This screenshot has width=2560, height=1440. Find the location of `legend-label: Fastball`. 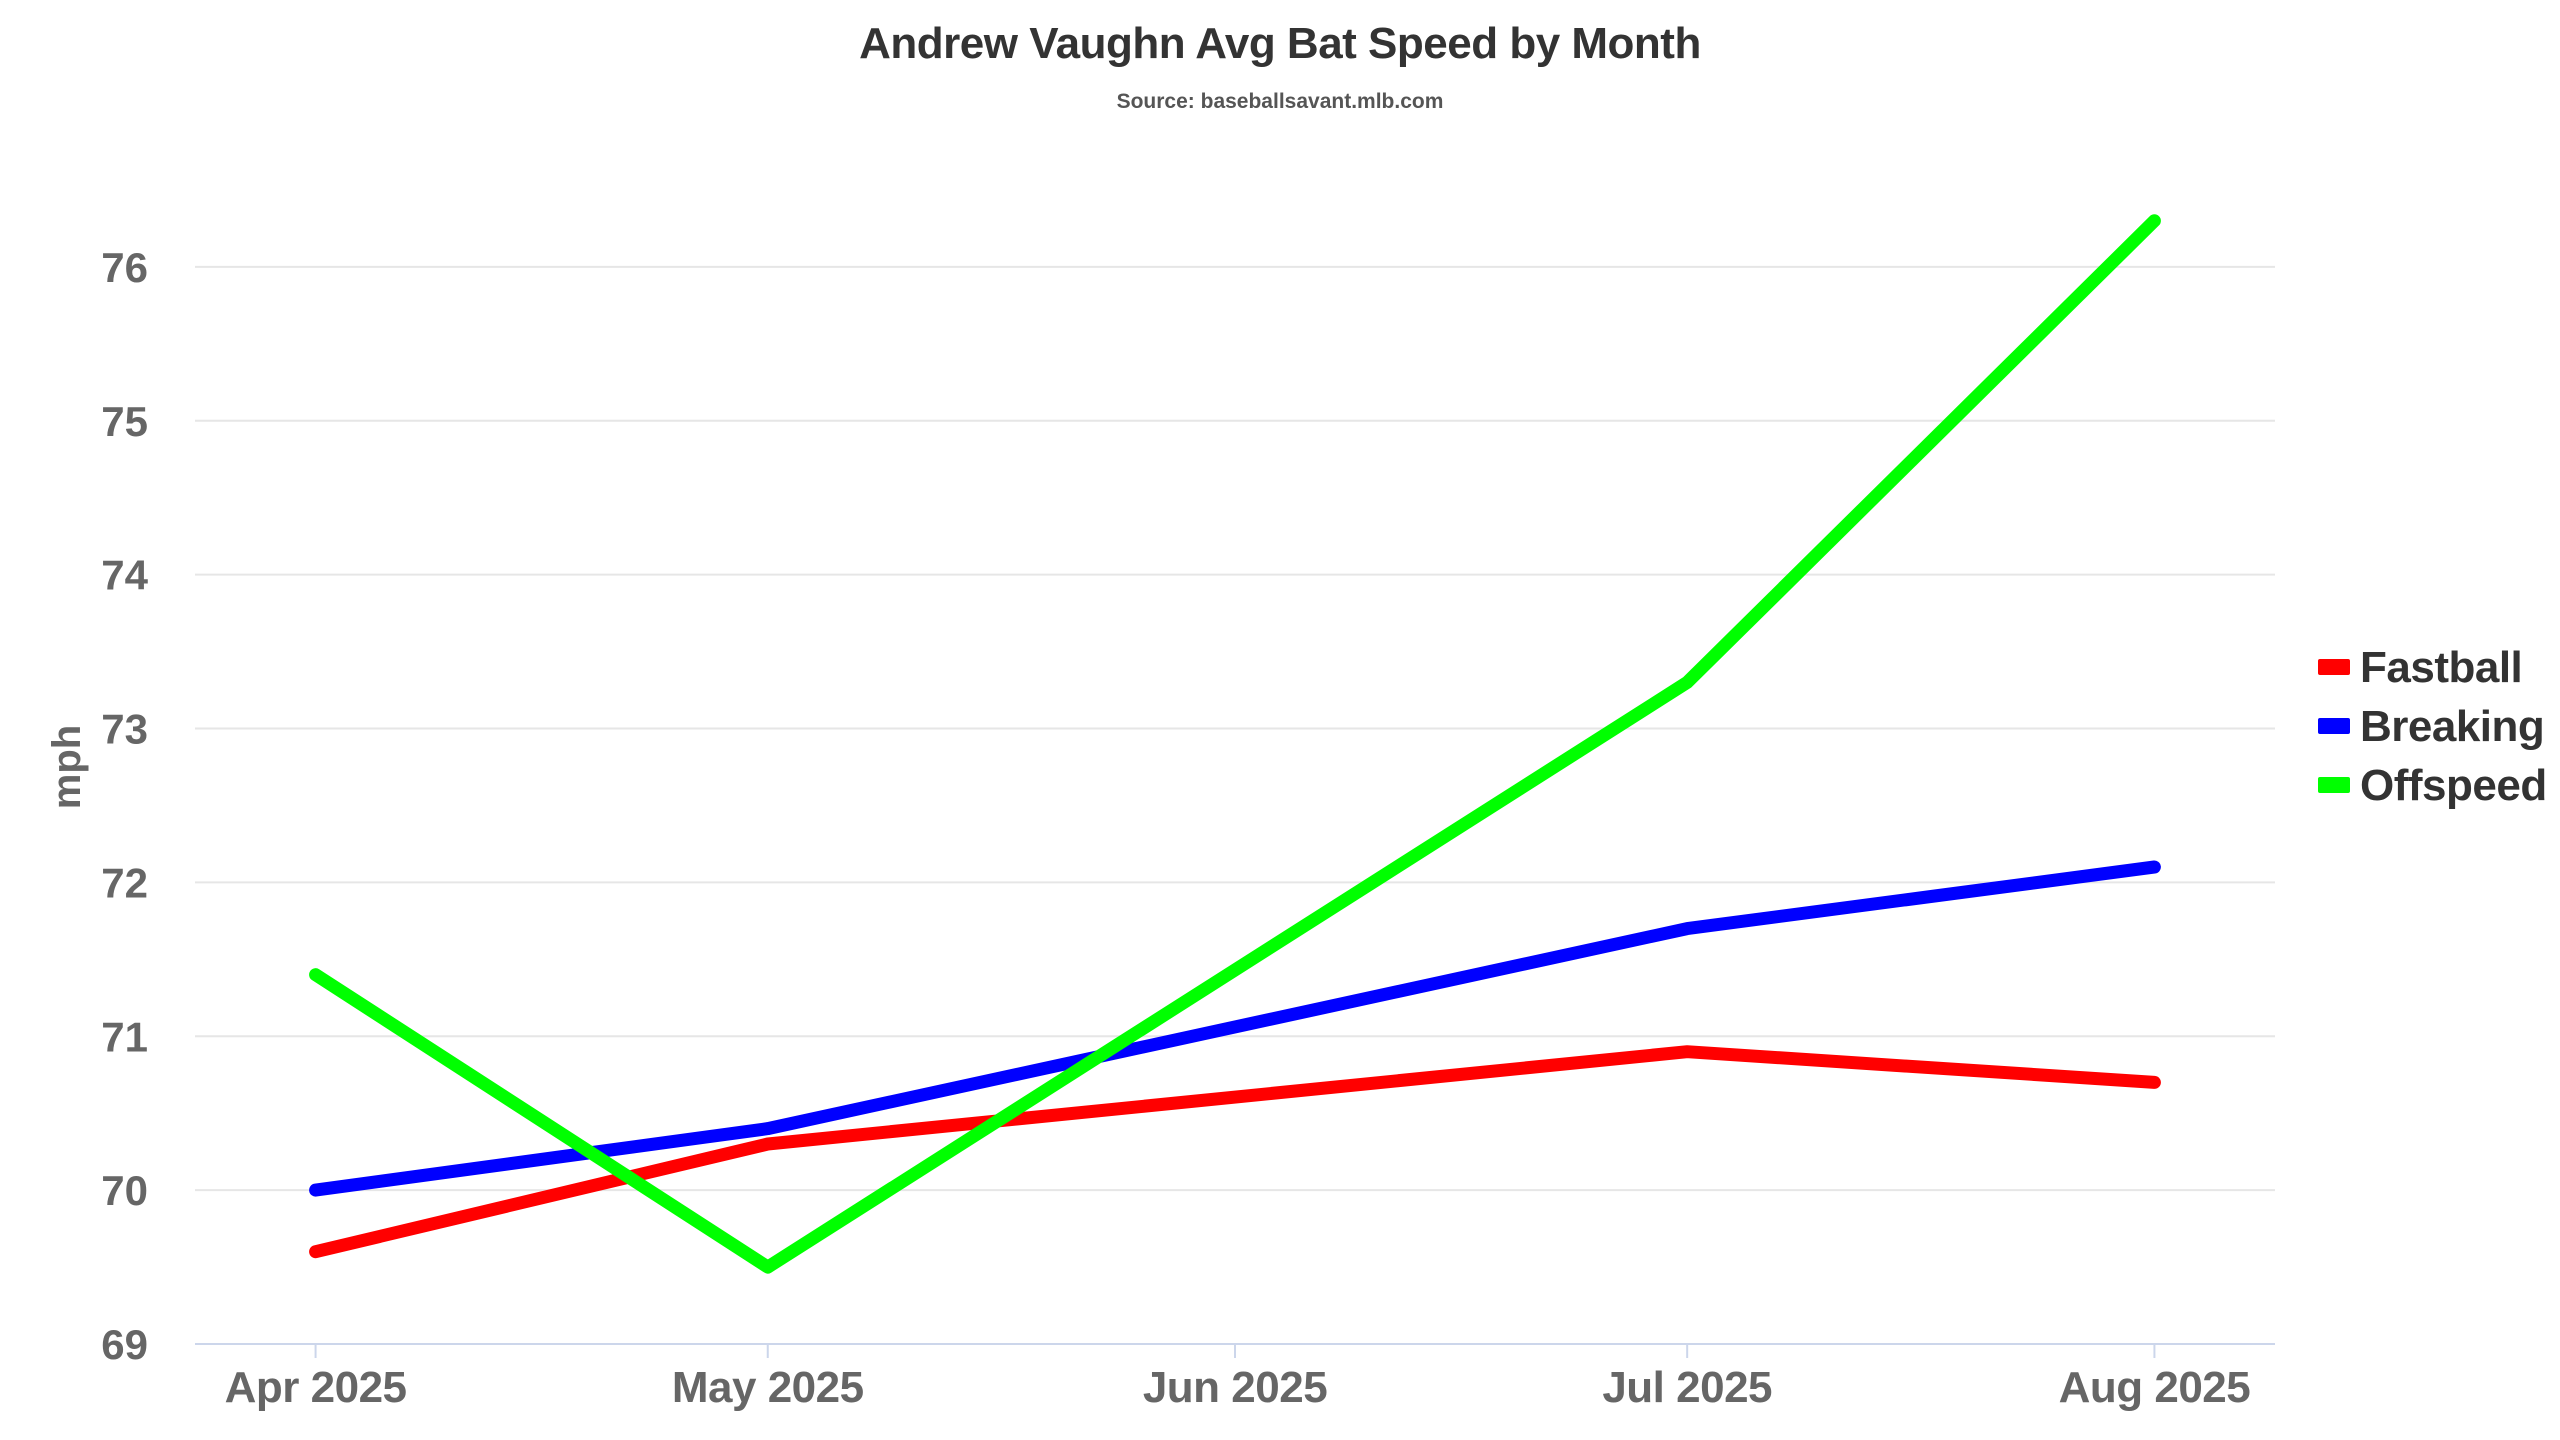

legend-label: Fastball is located at coordinates (2441, 667).